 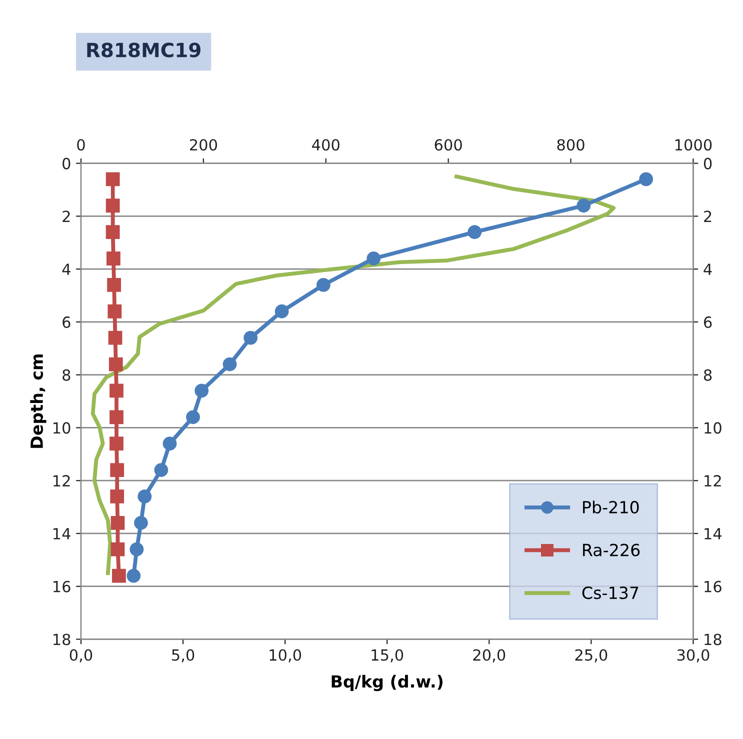 What do you see at coordinates (326, 145) in the screenshot?
I see `x2-tick-label: 400` at bounding box center [326, 145].